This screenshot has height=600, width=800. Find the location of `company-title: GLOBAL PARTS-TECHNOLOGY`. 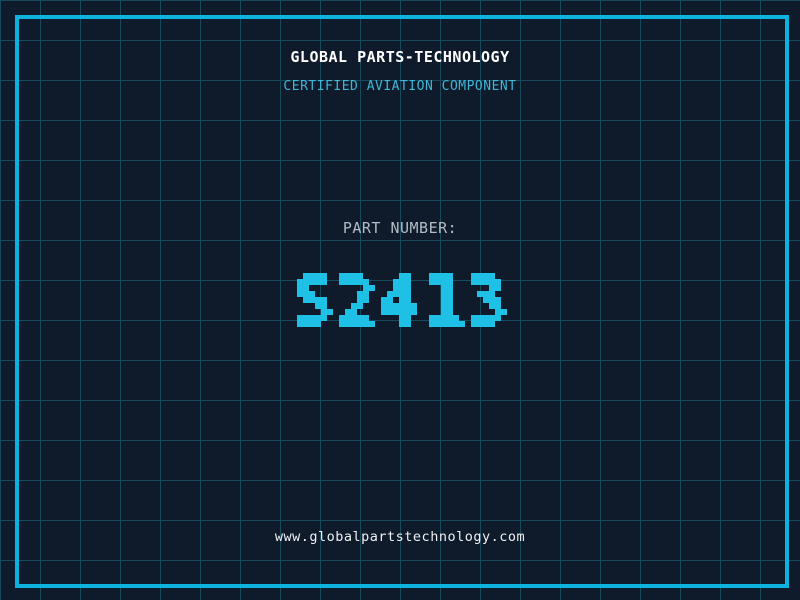

company-title: GLOBAL PARTS-TECHNOLOGY is located at coordinates (400, 57).